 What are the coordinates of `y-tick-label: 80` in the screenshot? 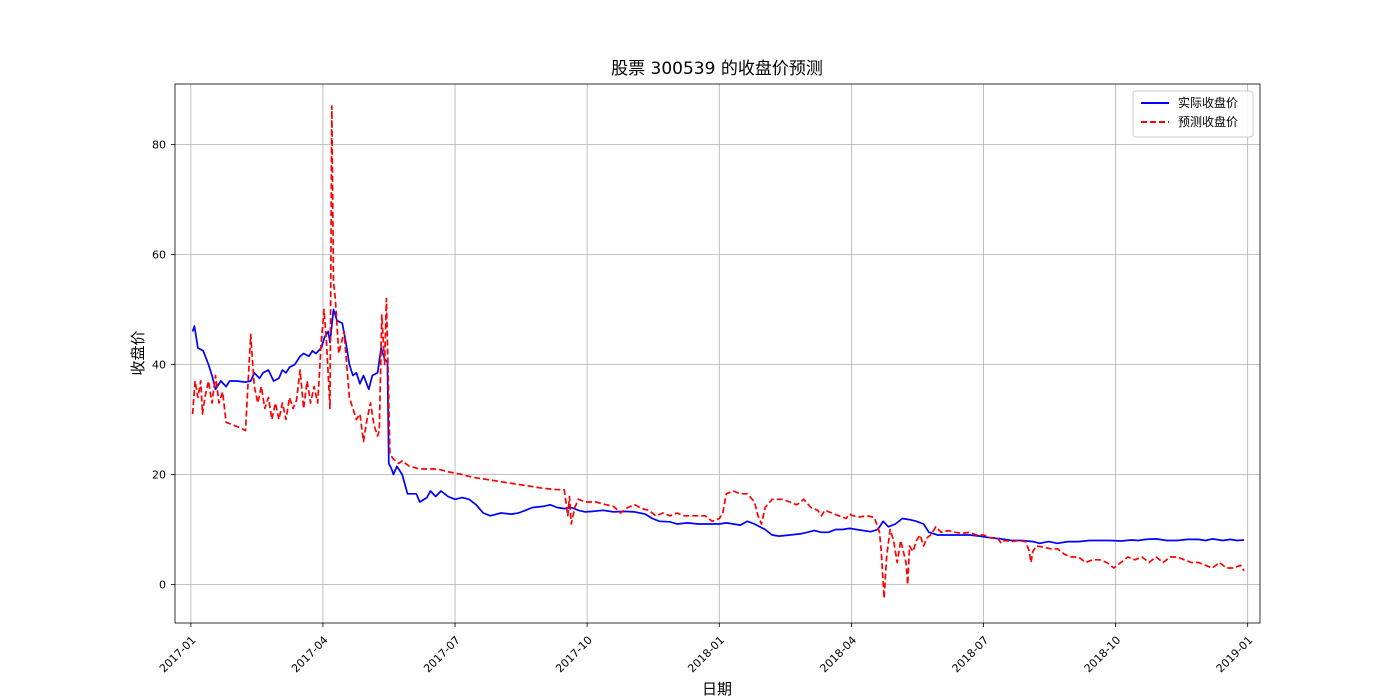 It's located at (159, 145).